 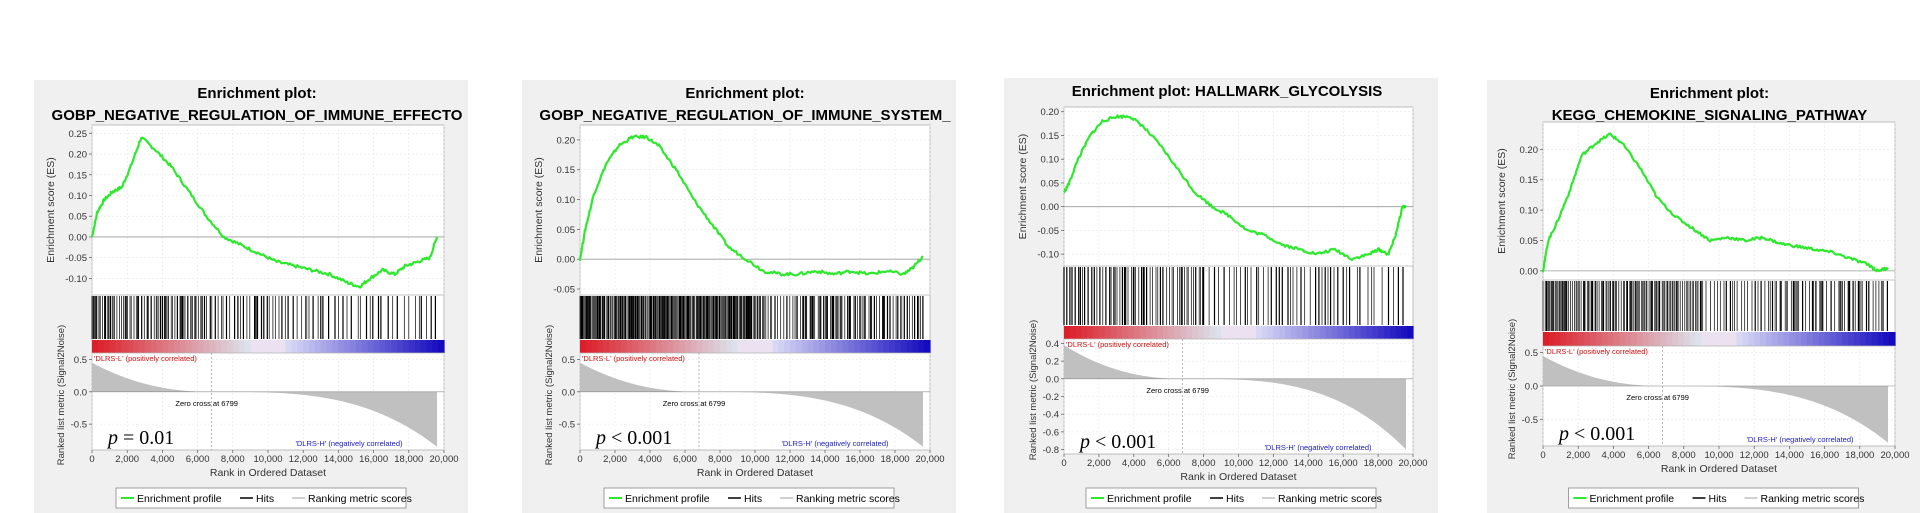 What do you see at coordinates (1715, 306) in the screenshot?
I see `hits-group` at bounding box center [1715, 306].